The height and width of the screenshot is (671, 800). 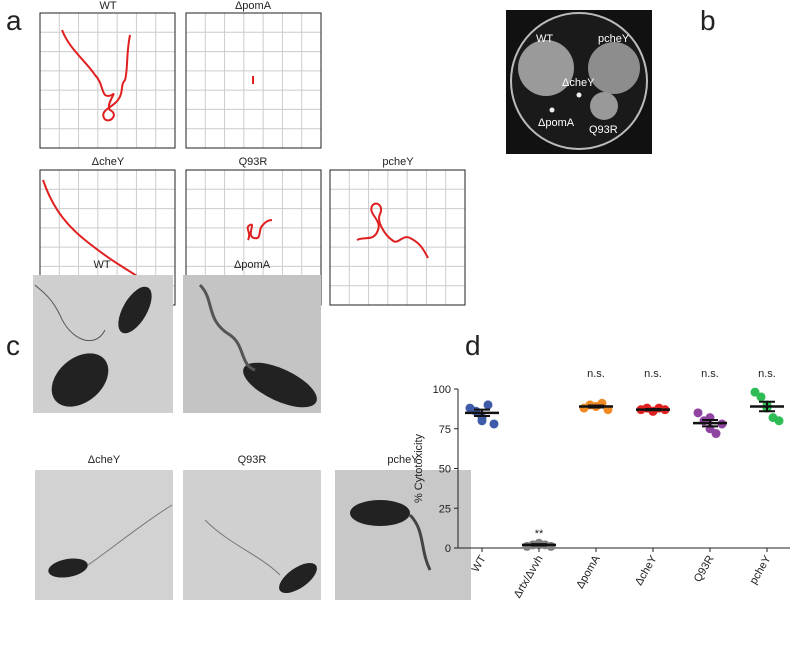 I want to click on y-tick-label: 100, so click(x=442, y=390).